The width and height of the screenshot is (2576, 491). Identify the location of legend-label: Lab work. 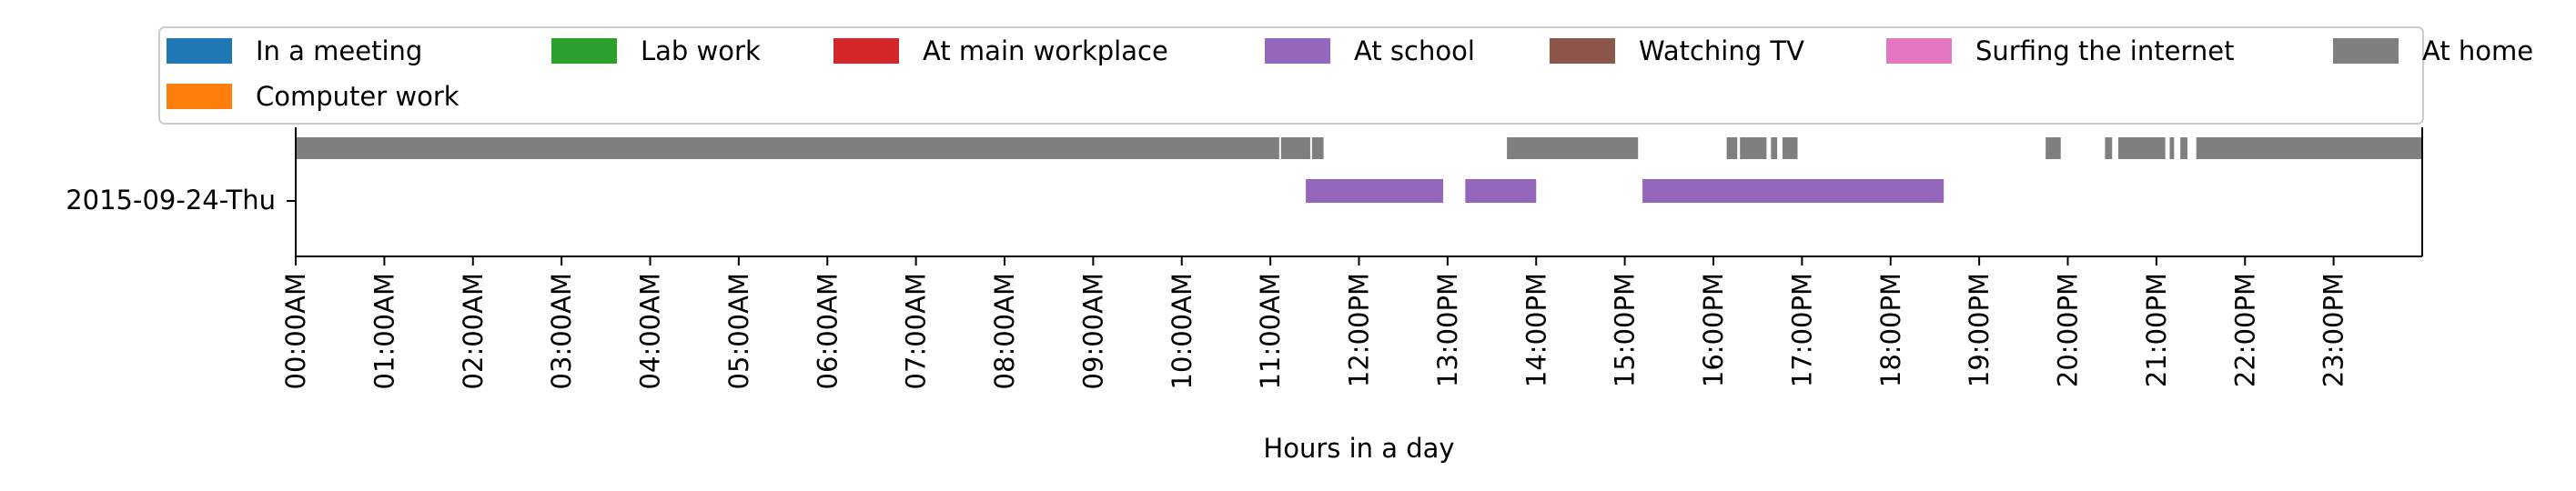
(701, 50).